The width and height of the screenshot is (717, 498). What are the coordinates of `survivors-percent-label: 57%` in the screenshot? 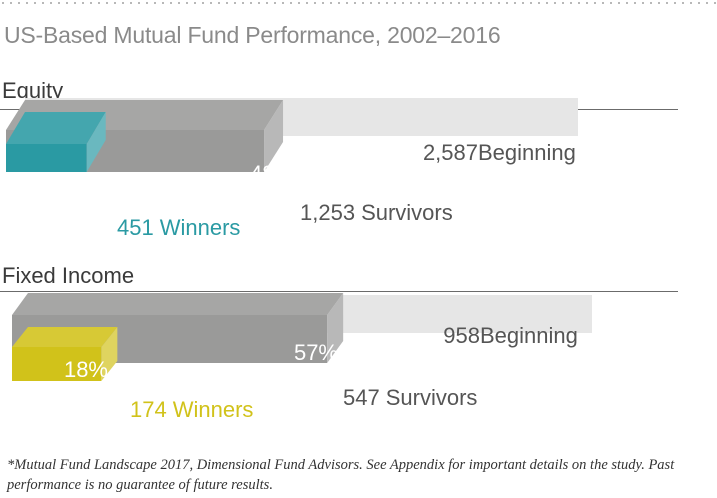 It's located at (316, 352).